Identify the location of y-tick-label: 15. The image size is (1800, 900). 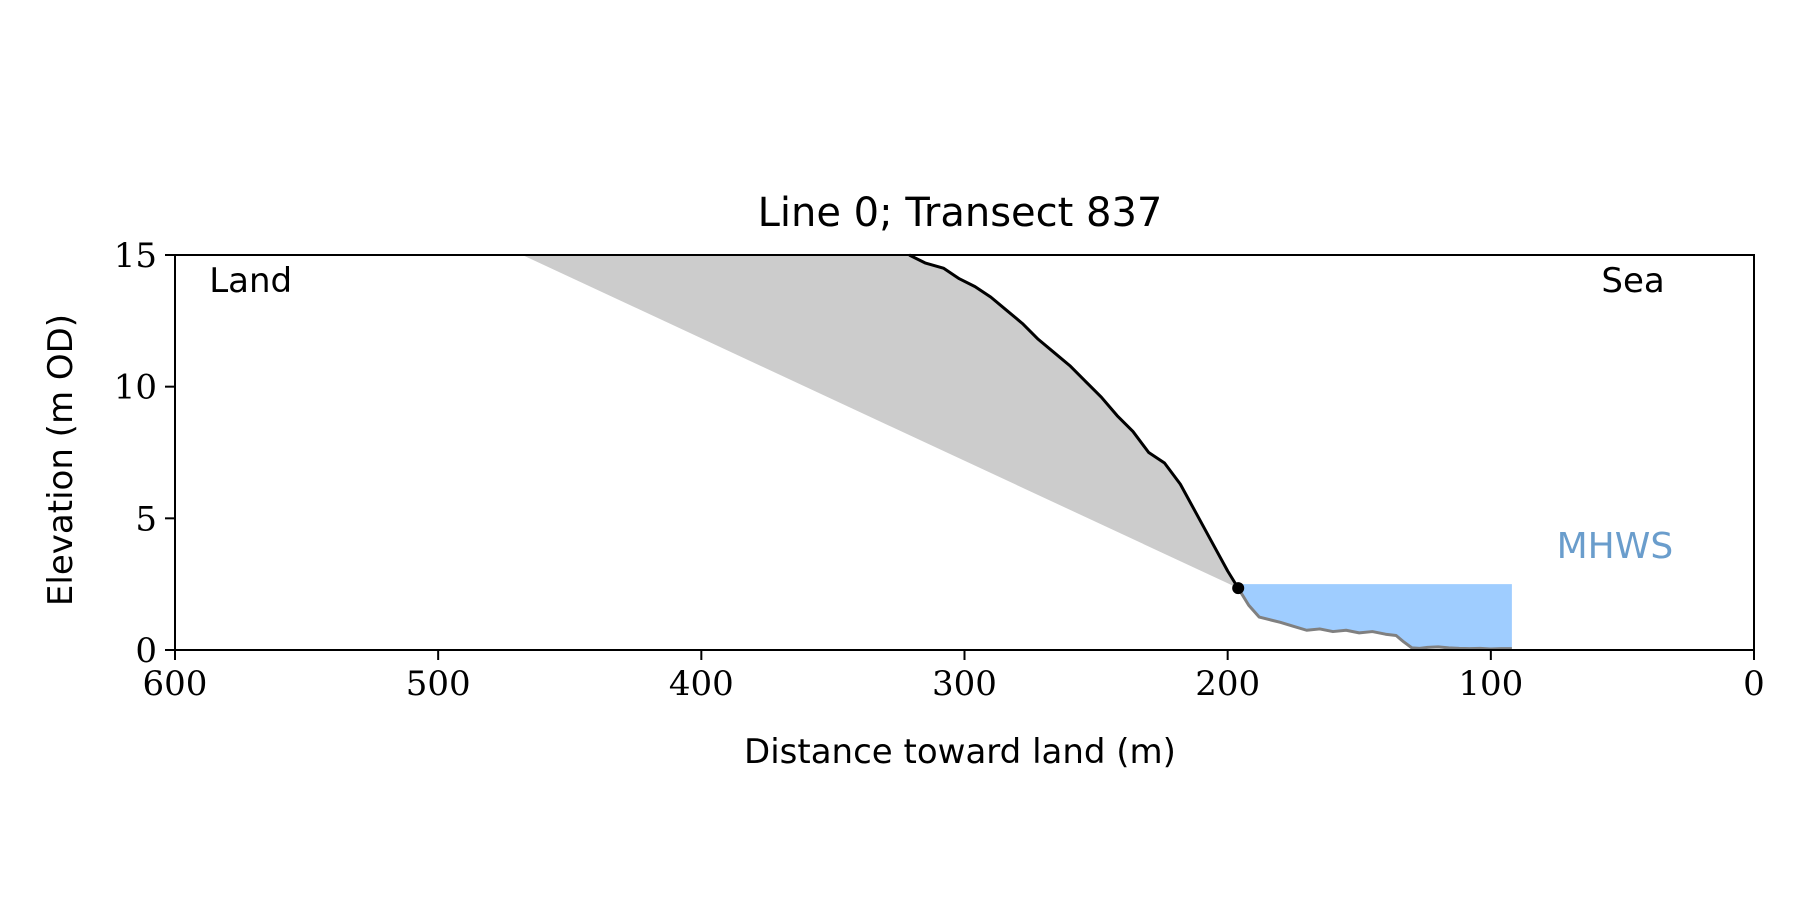
(135, 256).